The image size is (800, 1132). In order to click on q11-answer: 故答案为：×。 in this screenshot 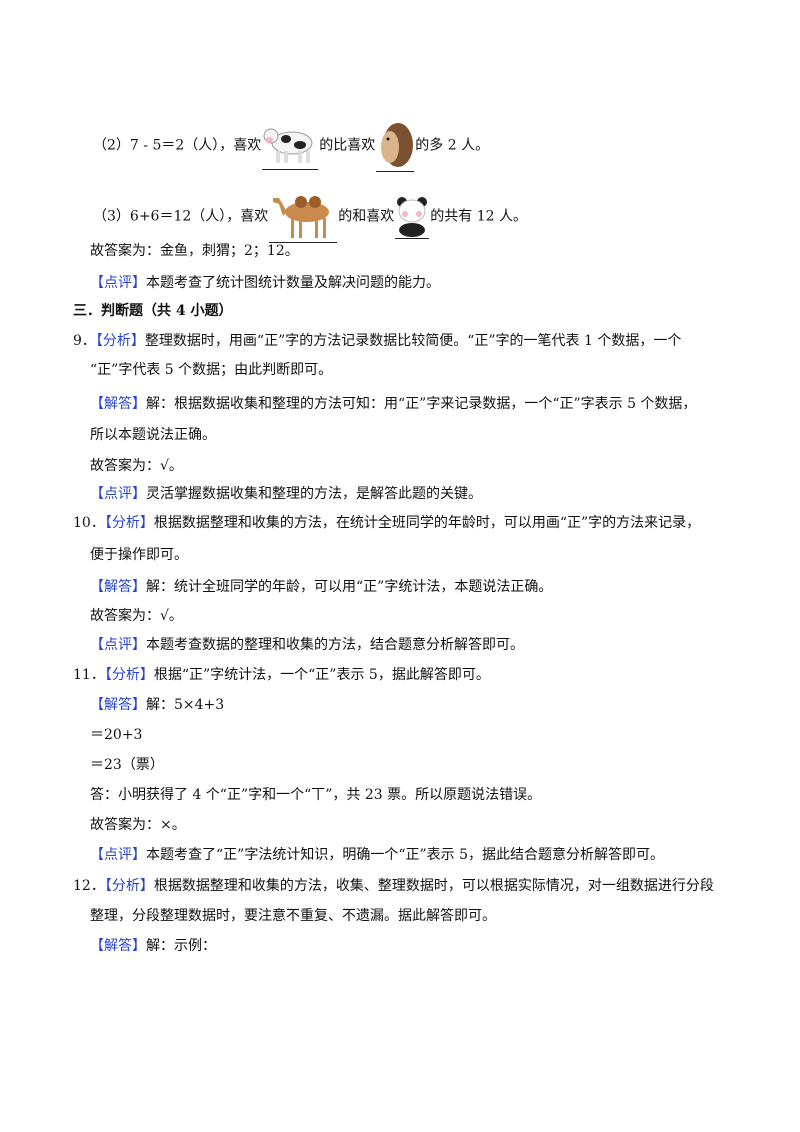, I will do `click(138, 825)`.